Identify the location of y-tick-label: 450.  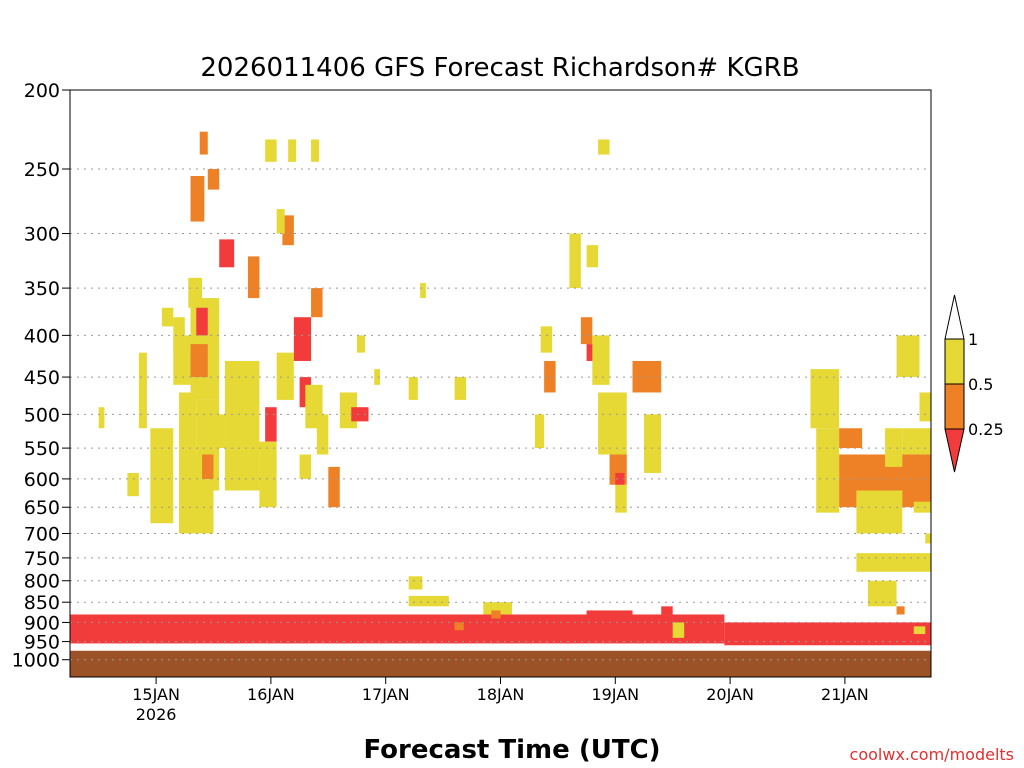
(42, 378).